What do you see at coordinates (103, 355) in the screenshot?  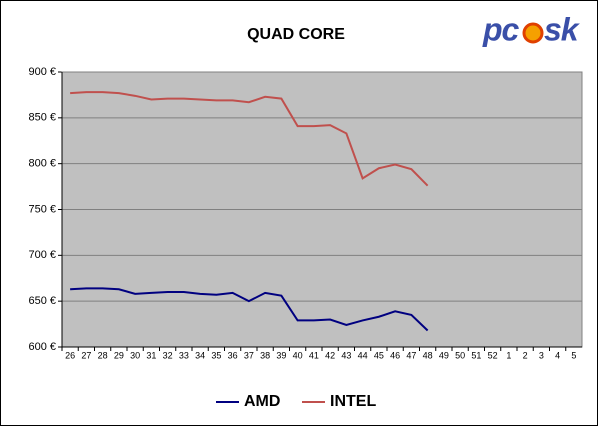 I see `x-tick-label: 28` at bounding box center [103, 355].